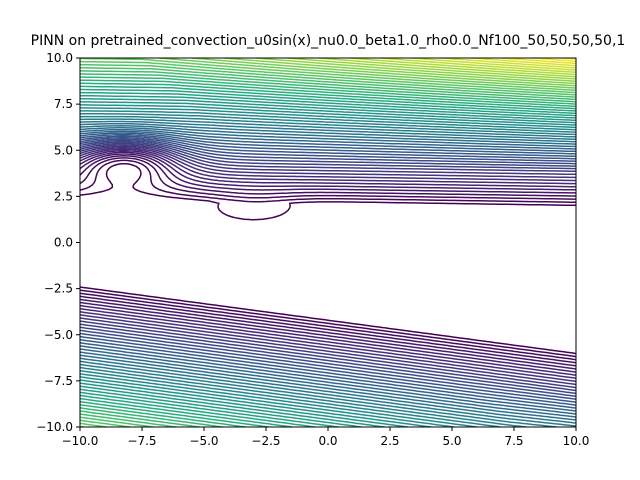 The image size is (640, 480). What do you see at coordinates (576, 441) in the screenshot?
I see `x-tick-label: 10.0` at bounding box center [576, 441].